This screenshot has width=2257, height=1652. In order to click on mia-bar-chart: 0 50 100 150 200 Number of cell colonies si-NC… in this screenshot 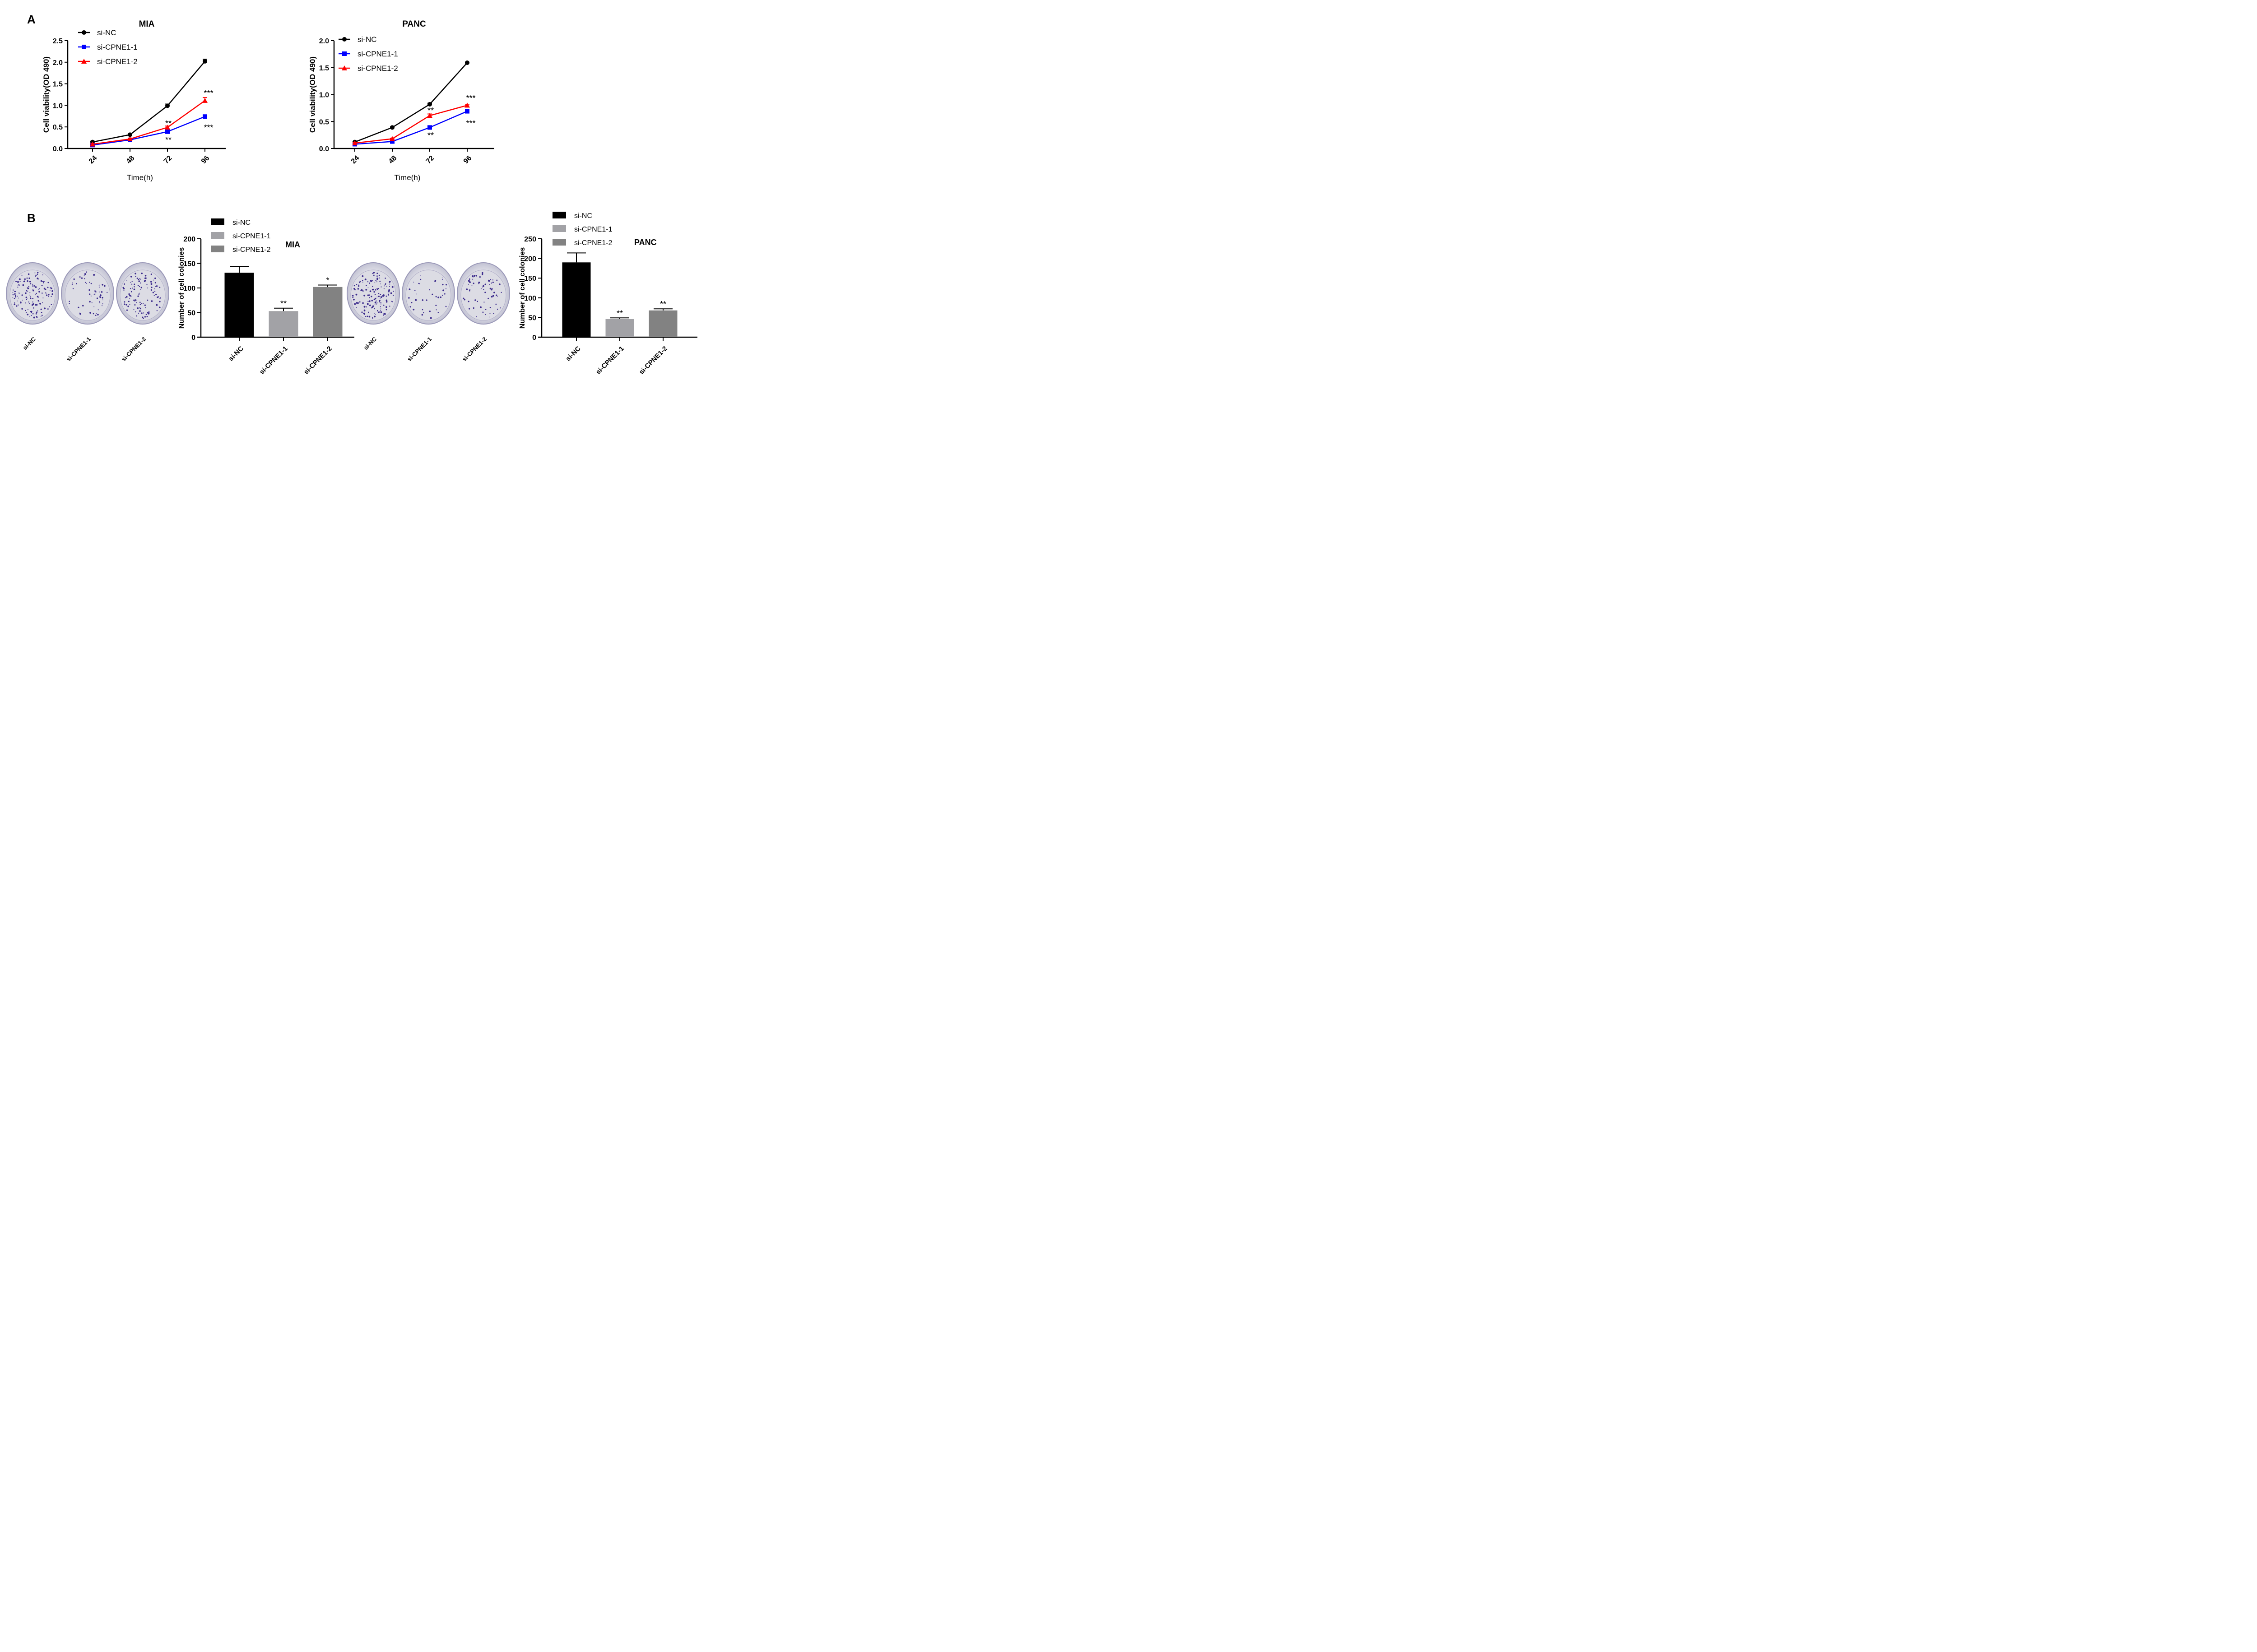, I will do `click(266, 297)`.